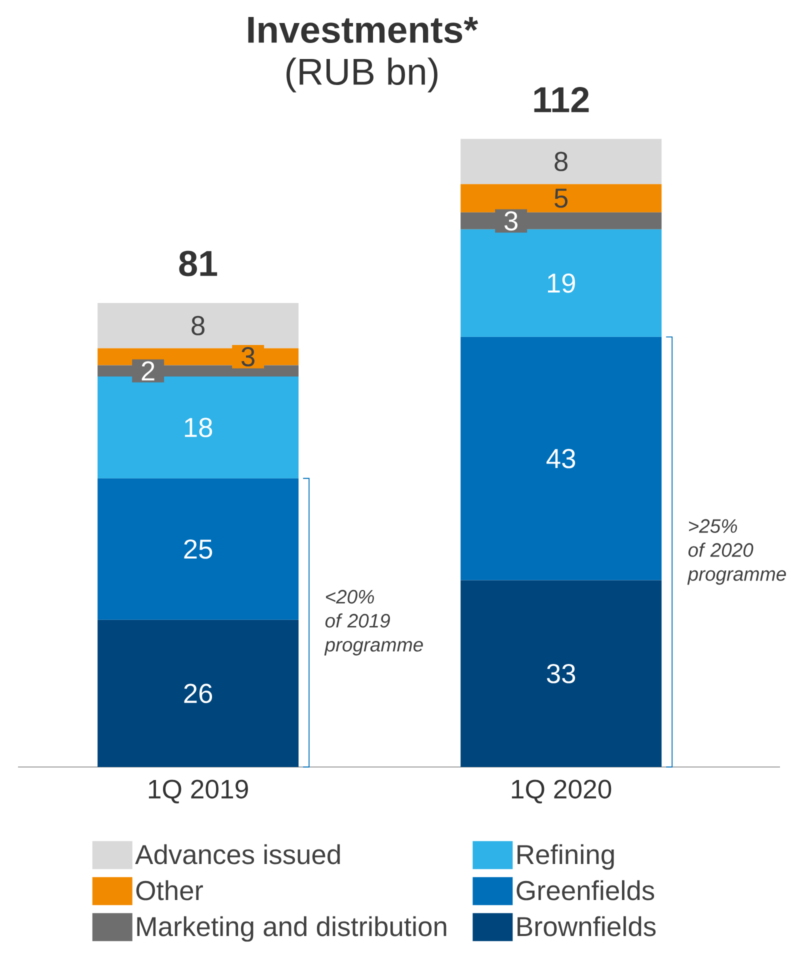  What do you see at coordinates (736, 552) in the screenshot?
I see `annotation: >25% of 2020 programme` at bounding box center [736, 552].